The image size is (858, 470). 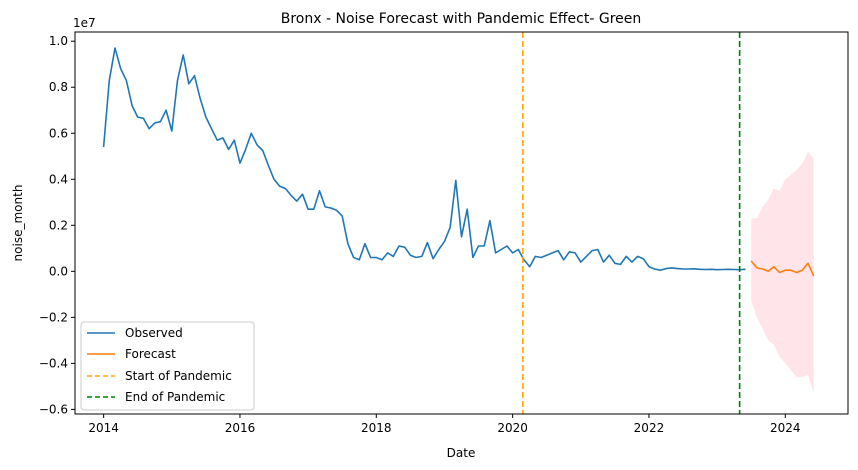 What do you see at coordinates (53, 363) in the screenshot?
I see `y-tick-label: −0.4` at bounding box center [53, 363].